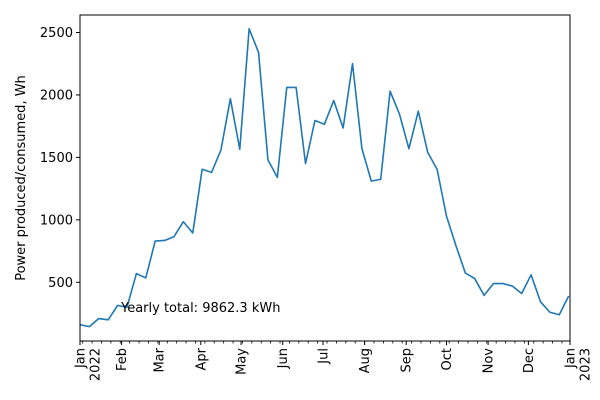 The image size is (600, 400). I want to click on y-tick-label: 500, so click(60, 283).